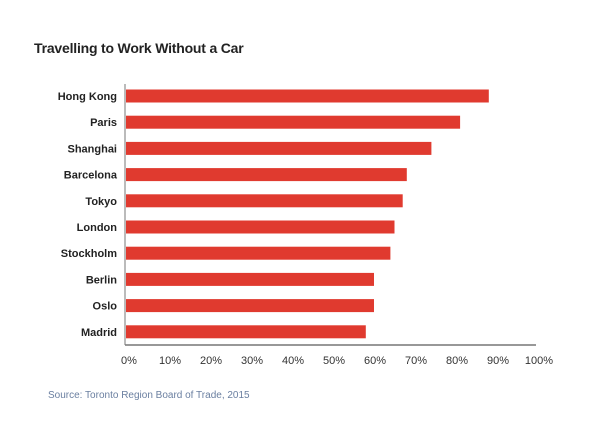 The width and height of the screenshot is (613, 425). I want to click on bar-paris, so click(293, 122).